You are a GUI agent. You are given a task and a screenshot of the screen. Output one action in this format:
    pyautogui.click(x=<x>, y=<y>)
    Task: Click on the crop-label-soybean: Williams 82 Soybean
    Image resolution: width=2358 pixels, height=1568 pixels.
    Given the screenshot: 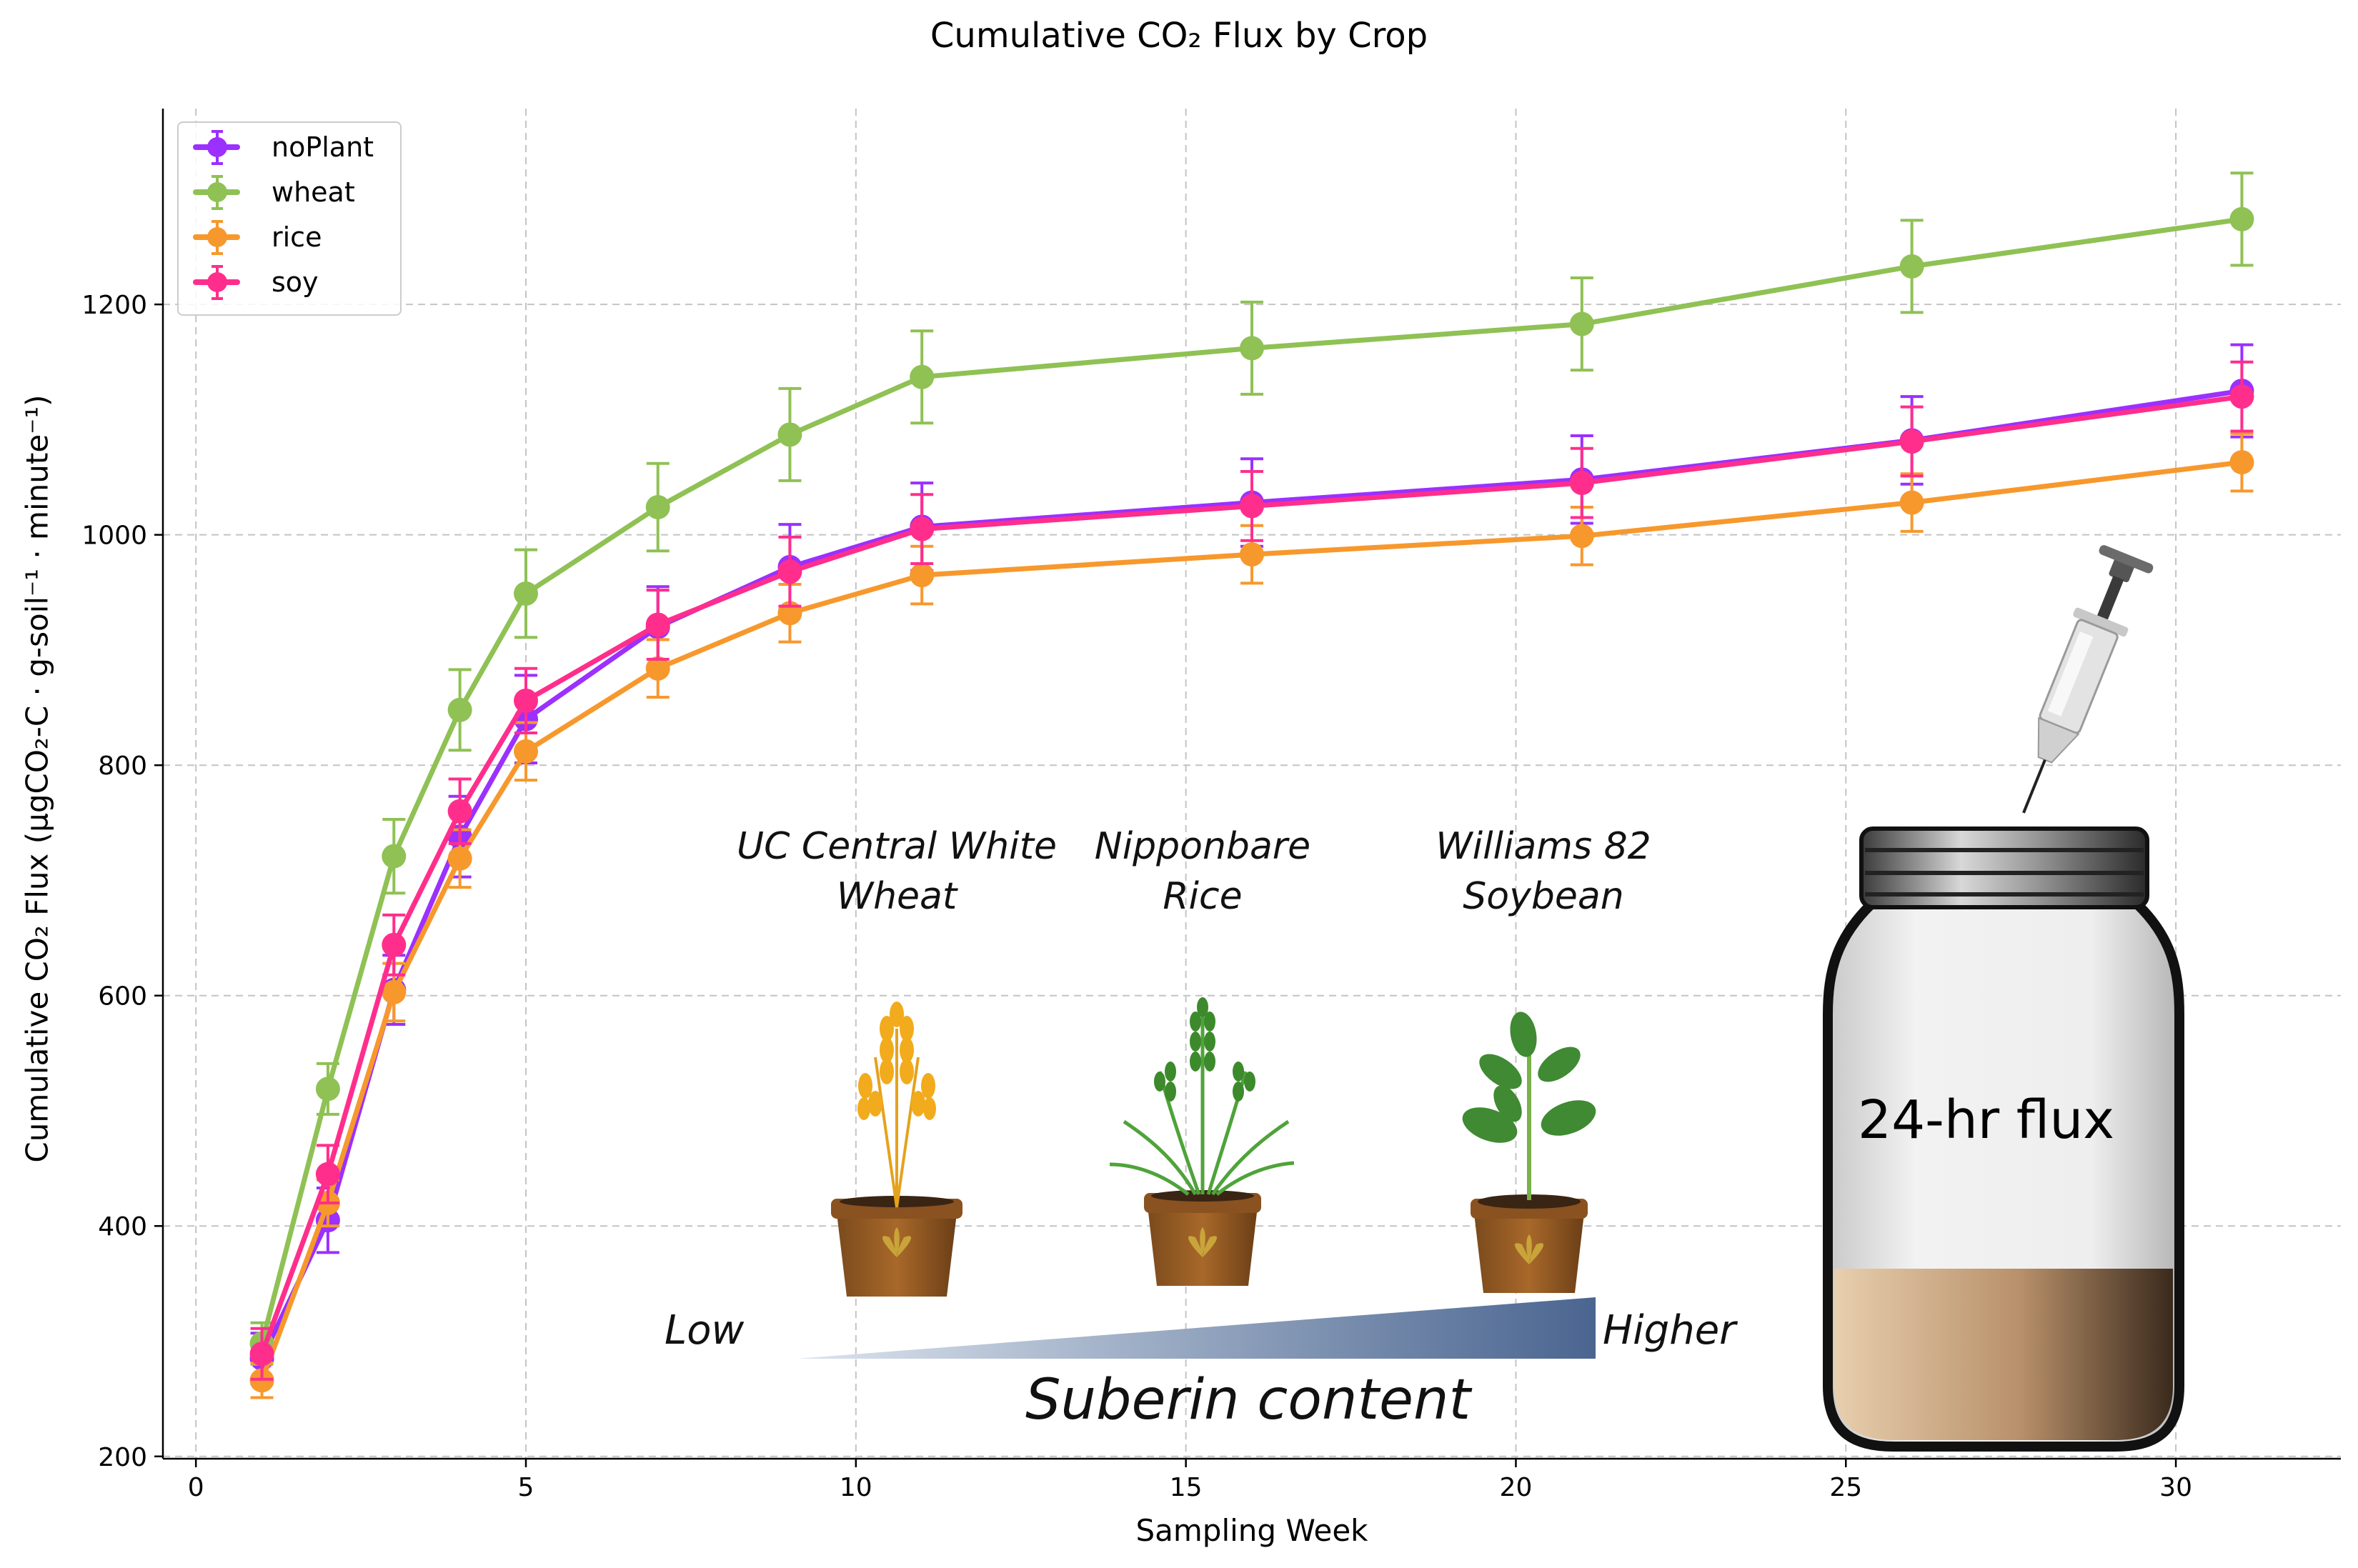 What is the action you would take?
    pyautogui.click(x=1543, y=872)
    